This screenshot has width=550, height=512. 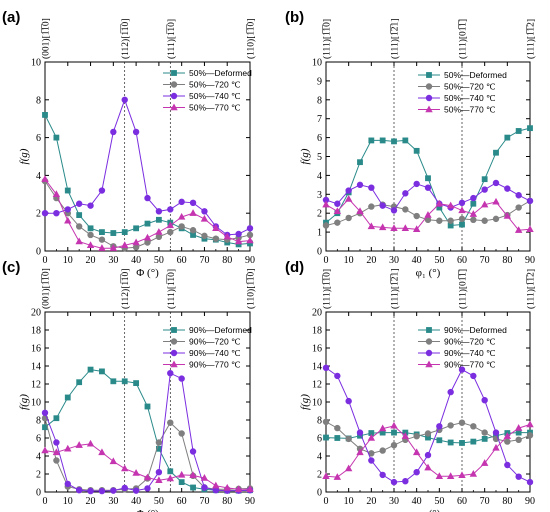 I want to click on legend-label: 50%—720 ℃, so click(x=470, y=87).